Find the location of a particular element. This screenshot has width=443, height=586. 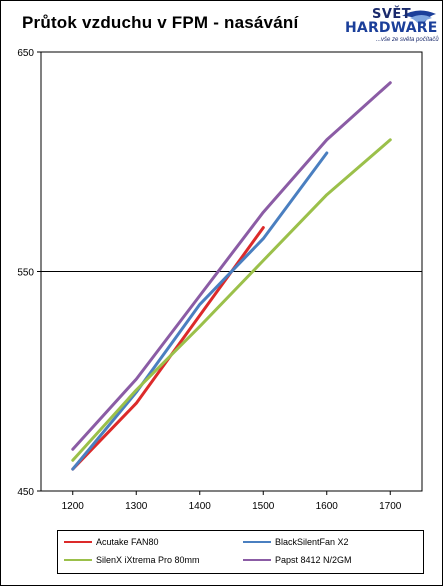

legend-swatch-silenx is located at coordinates (78, 560).